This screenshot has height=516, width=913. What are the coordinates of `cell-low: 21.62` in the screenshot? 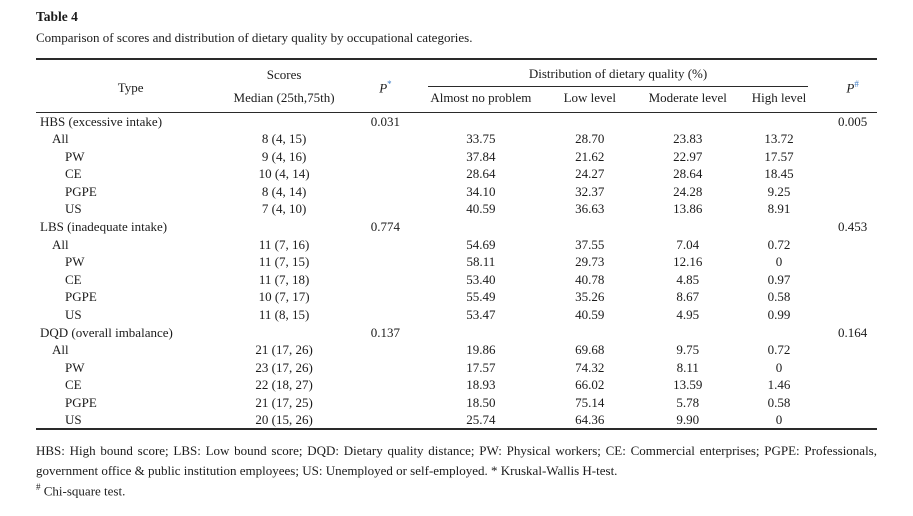 It's located at (590, 156).